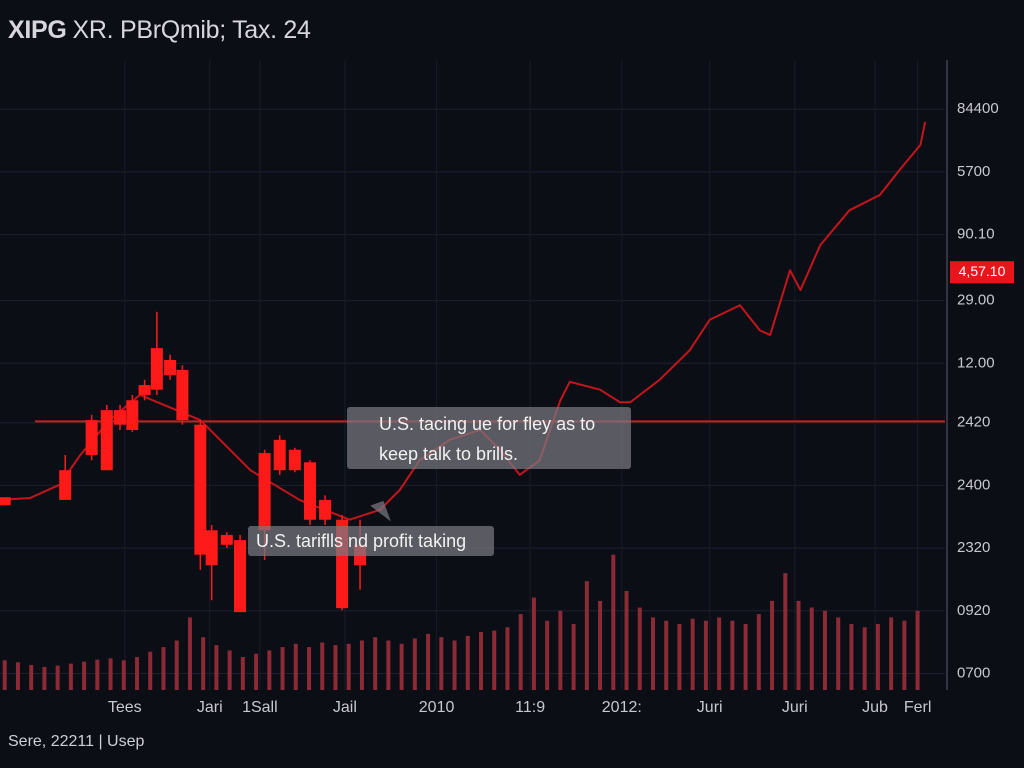  I want to click on x-tick-label: 2012:, so click(622, 707).